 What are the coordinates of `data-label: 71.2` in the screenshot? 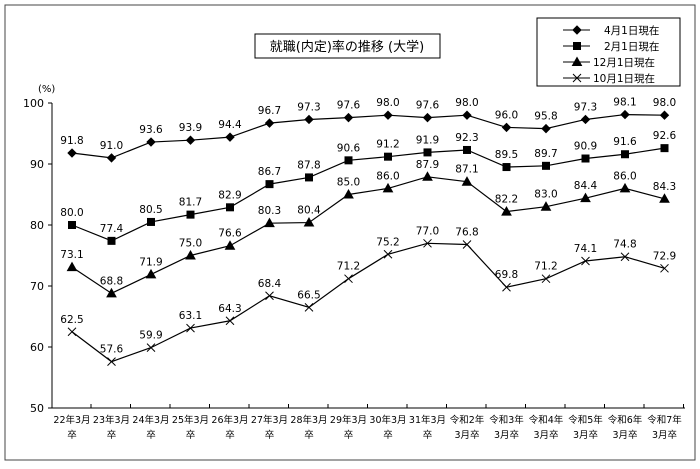 It's located at (348, 267).